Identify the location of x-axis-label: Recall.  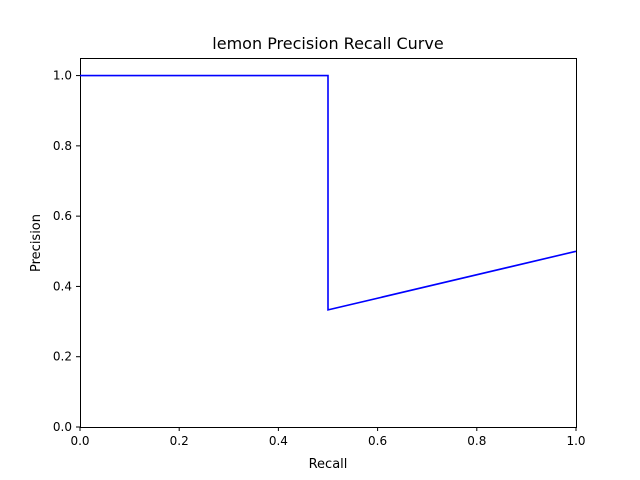
(328, 464).